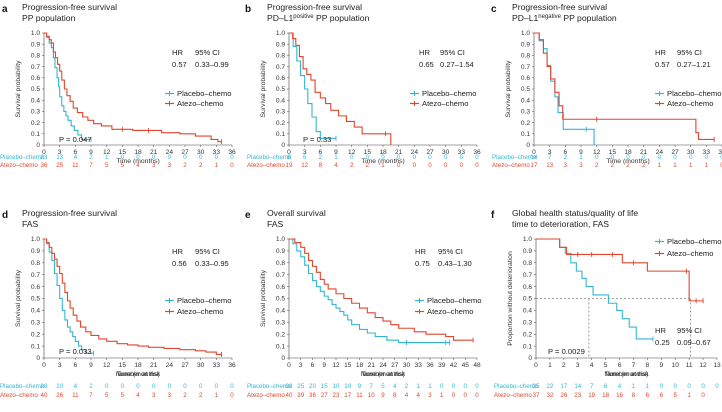 The width and height of the screenshot is (722, 412). I want to click on risk-count-atezo: 9, so click(383, 395).